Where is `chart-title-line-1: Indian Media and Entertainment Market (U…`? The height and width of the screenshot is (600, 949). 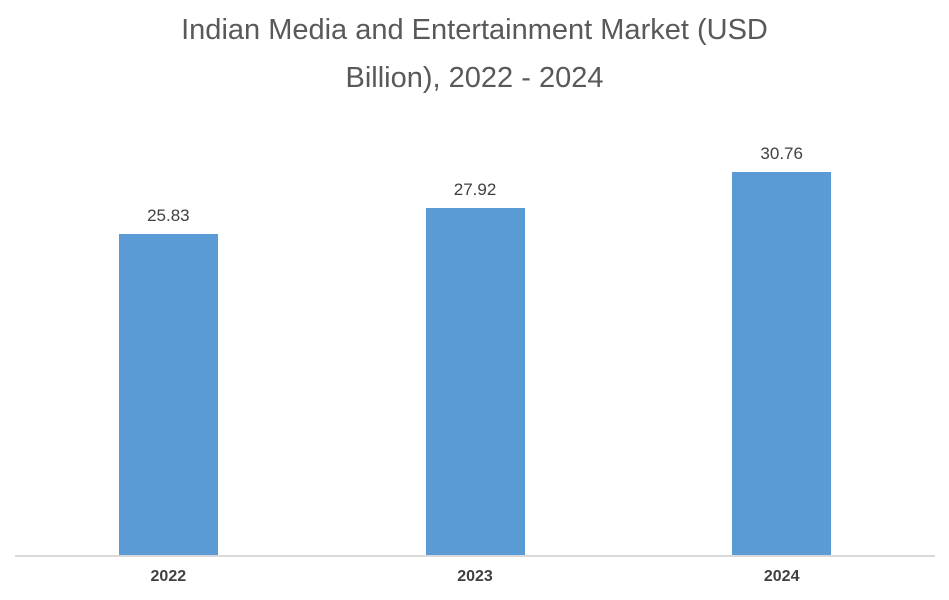 chart-title-line-1: Indian Media and Entertainment Market (U… is located at coordinates (474, 30).